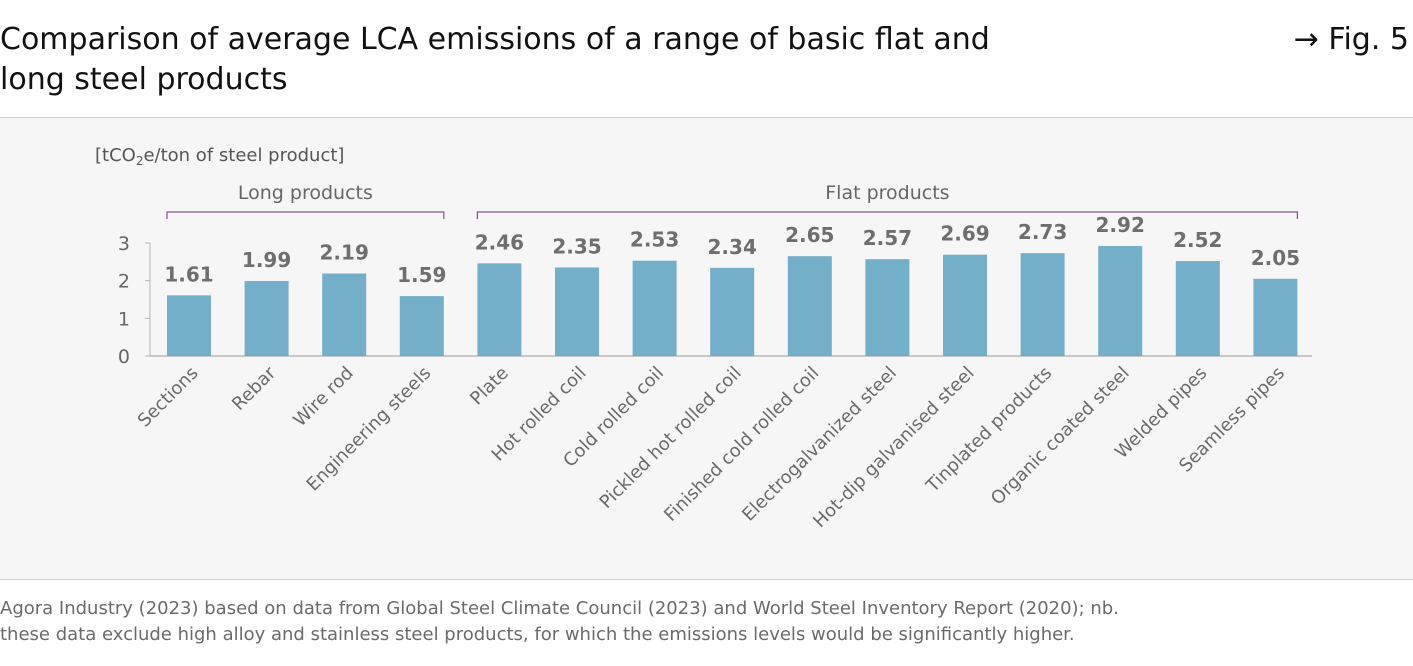  I want to click on x-category-label: Tinplated products, so click(989, 430).